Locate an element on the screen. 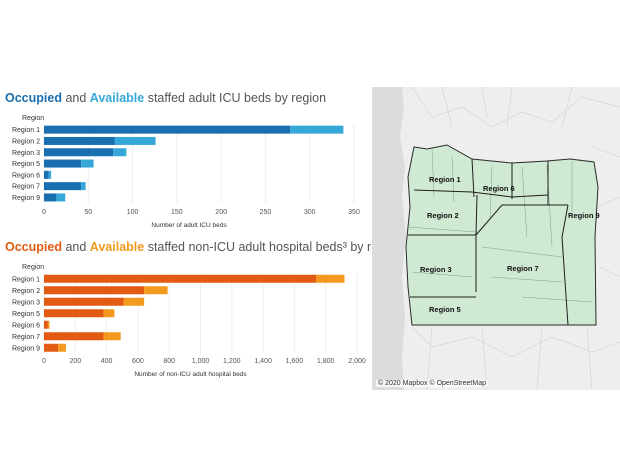 The image size is (620, 455). x-axis-label: Number of non-ICU adult hospital beds is located at coordinates (190, 374).